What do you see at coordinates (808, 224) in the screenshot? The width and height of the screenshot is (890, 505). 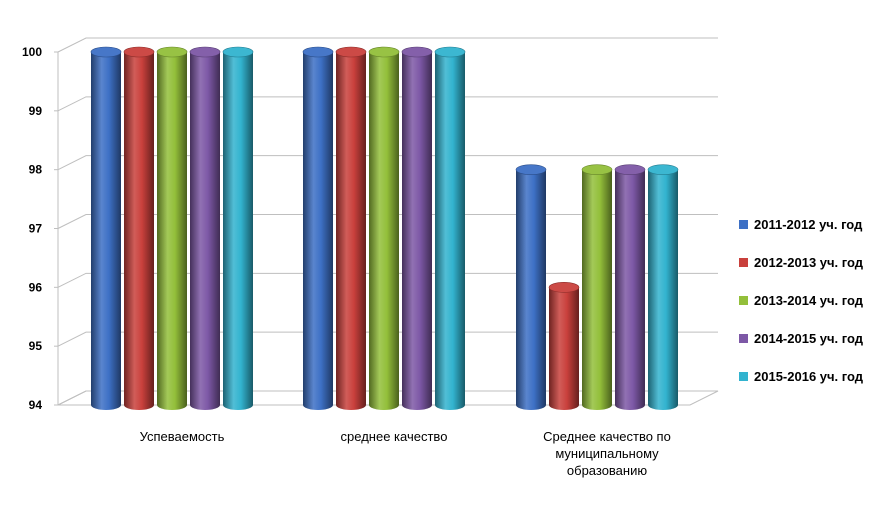 I see `legend-label: 2011-2012 уч. год` at bounding box center [808, 224].